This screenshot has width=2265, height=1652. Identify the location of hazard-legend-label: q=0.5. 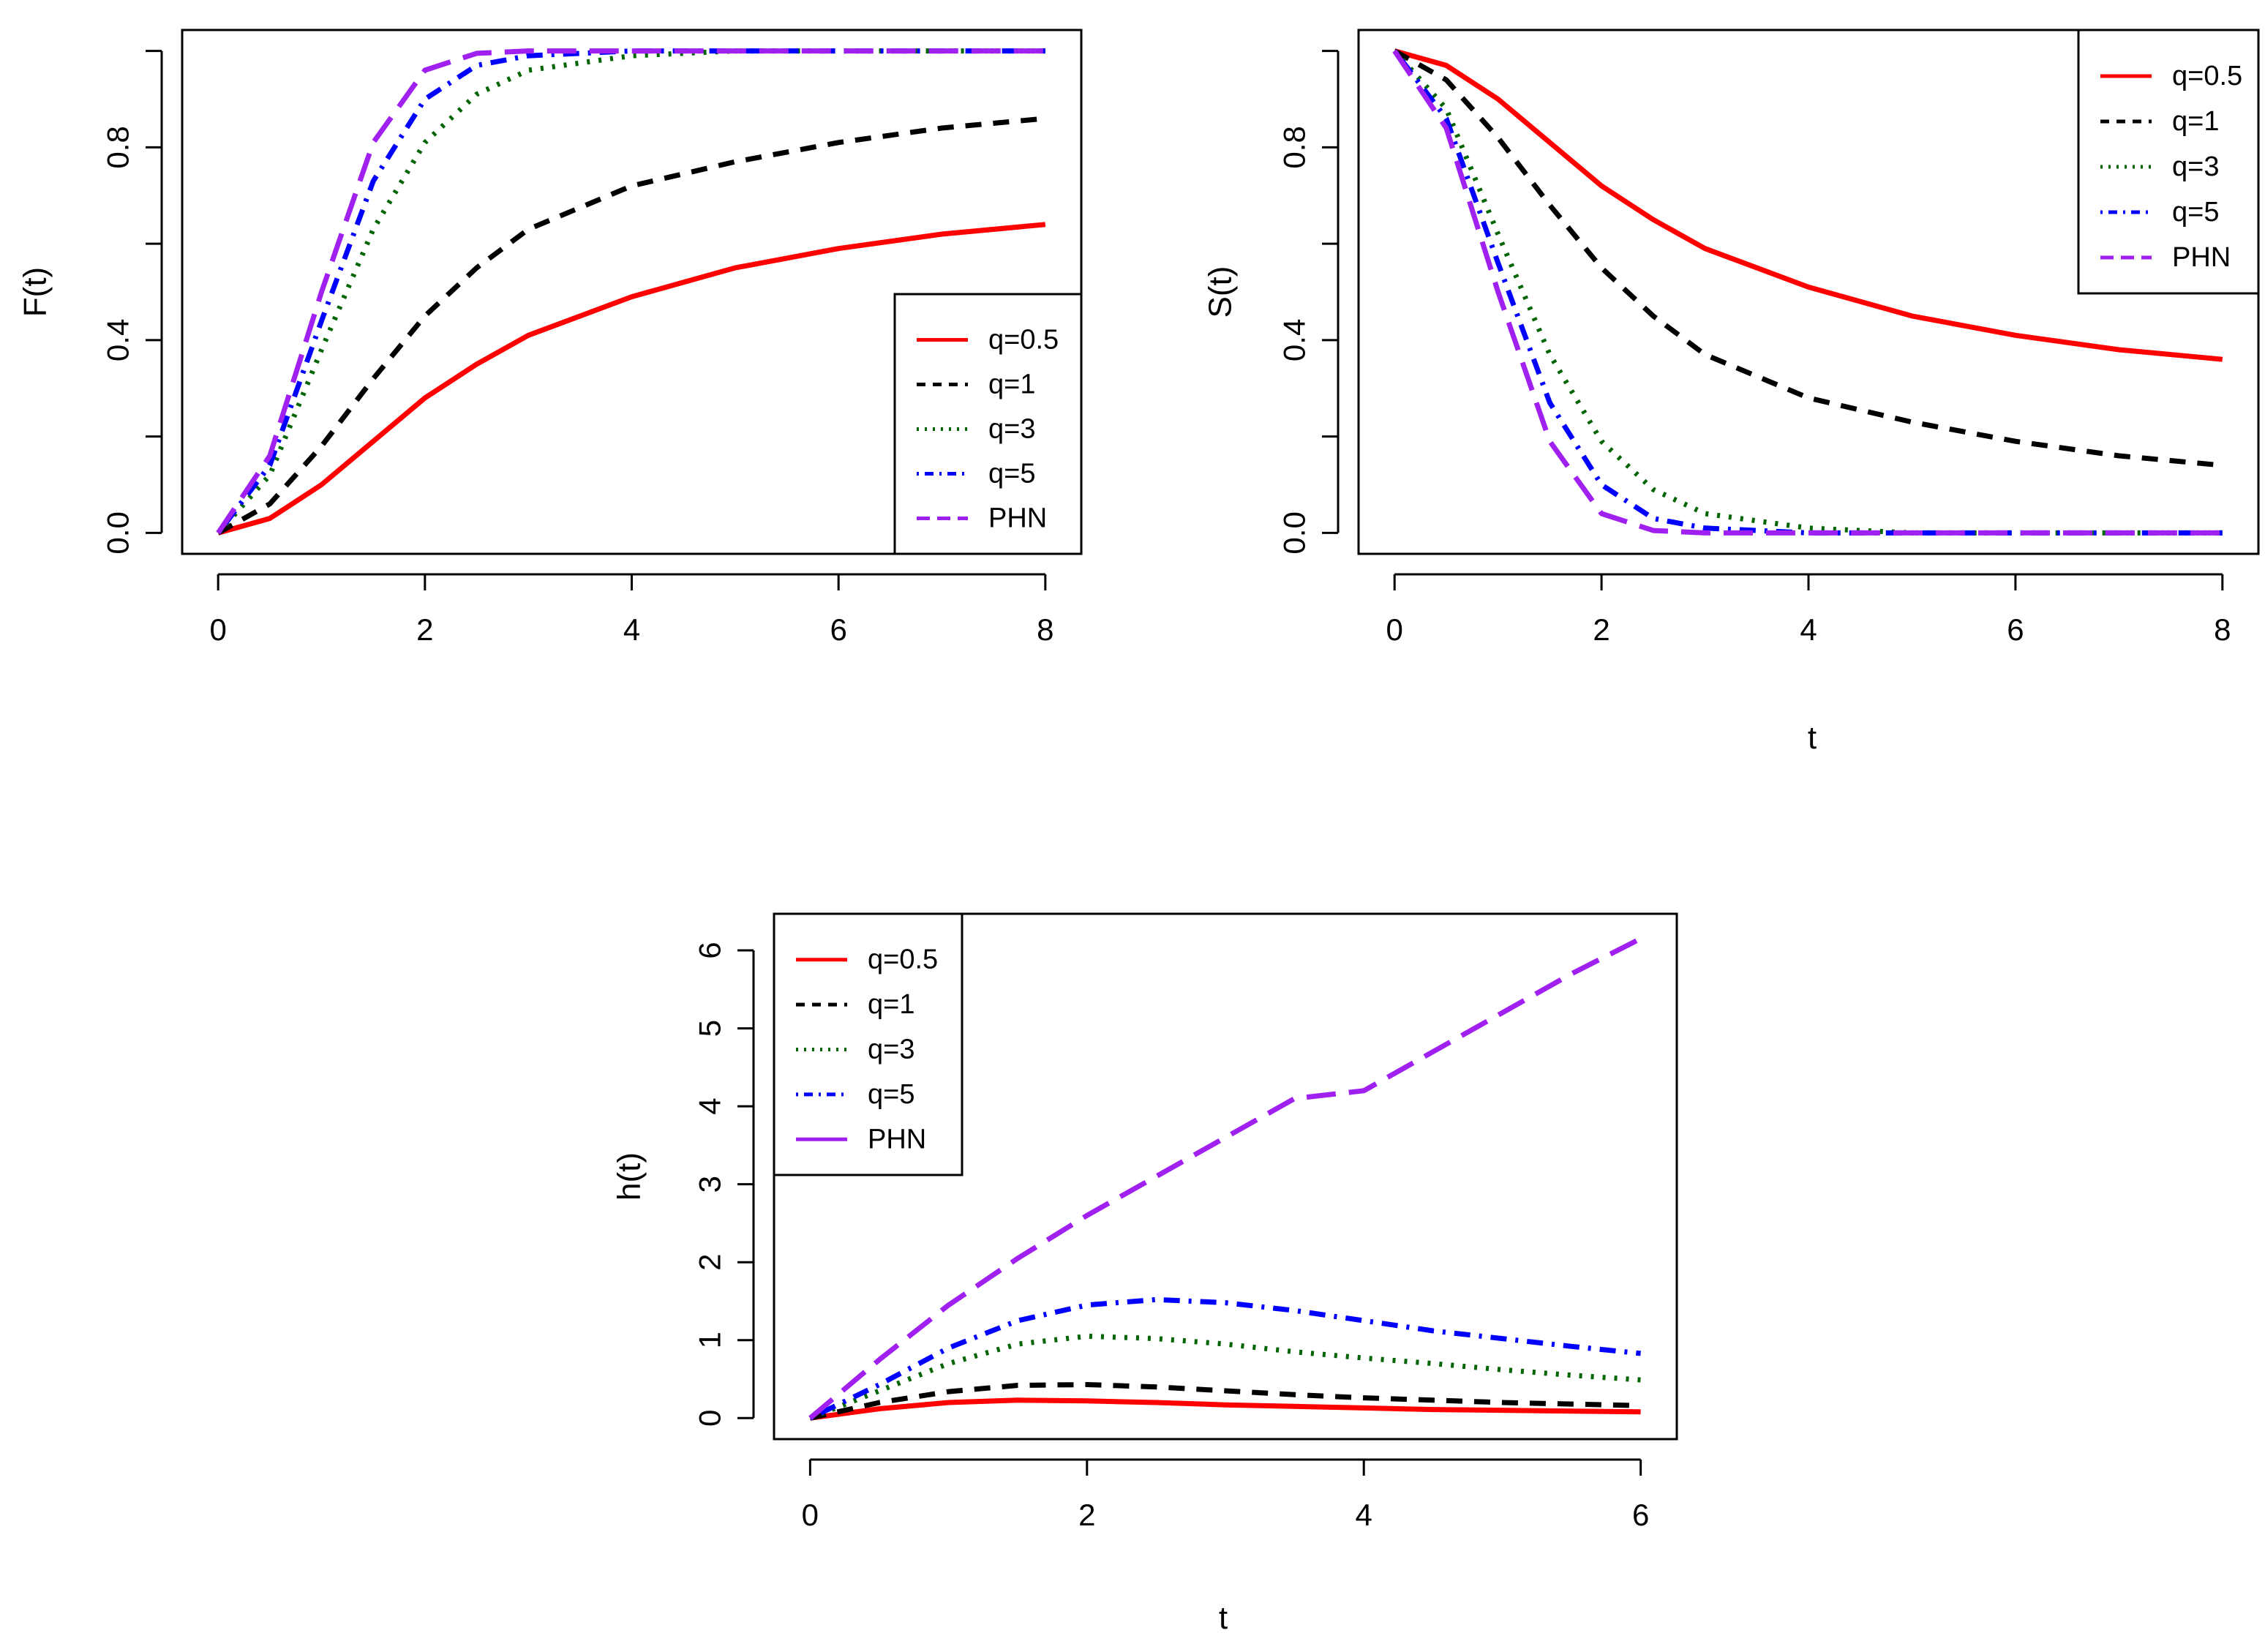
(903, 960).